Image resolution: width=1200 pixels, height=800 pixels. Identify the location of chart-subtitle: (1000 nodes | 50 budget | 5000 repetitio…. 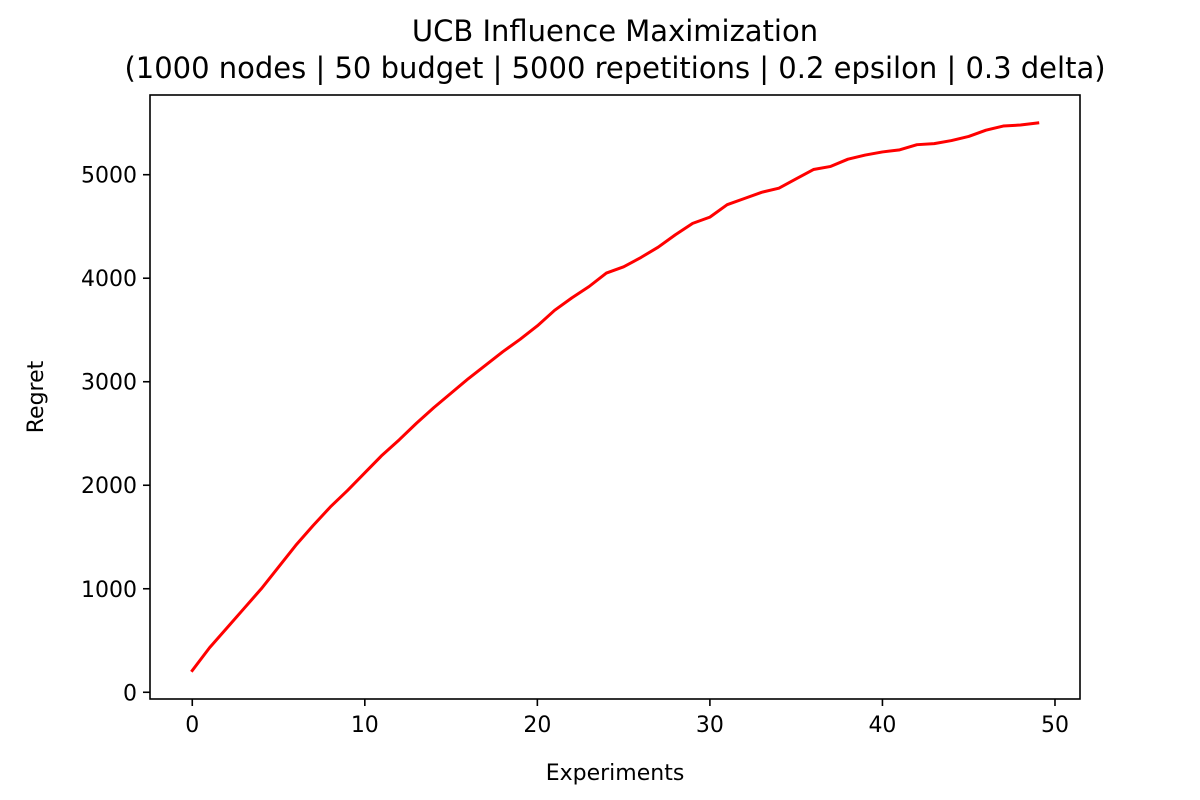
(614, 68).